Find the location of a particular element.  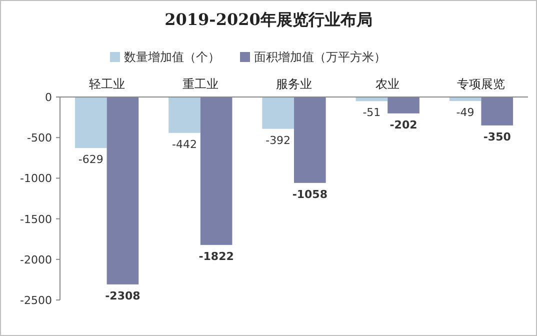

data-label: -1822 is located at coordinates (216, 256).